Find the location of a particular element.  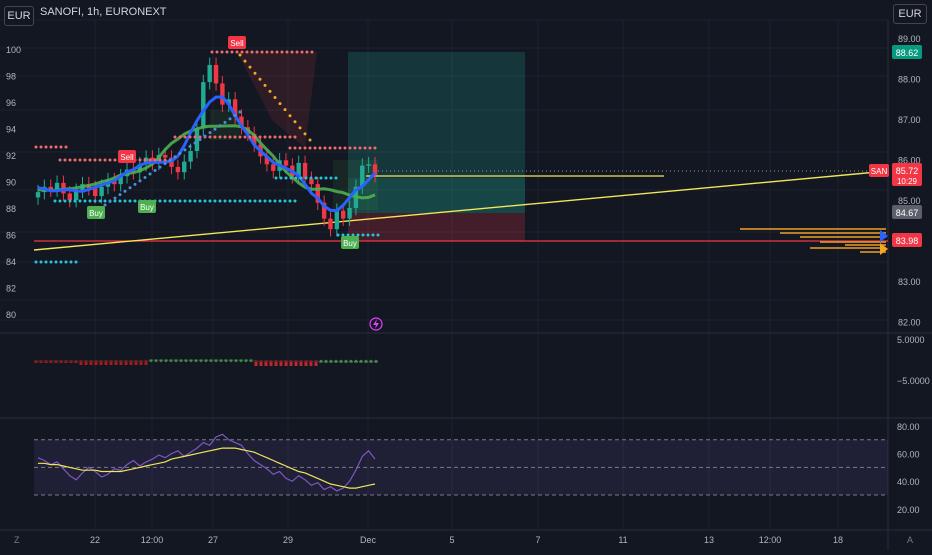

currency-button-right: EUR is located at coordinates (910, 14).